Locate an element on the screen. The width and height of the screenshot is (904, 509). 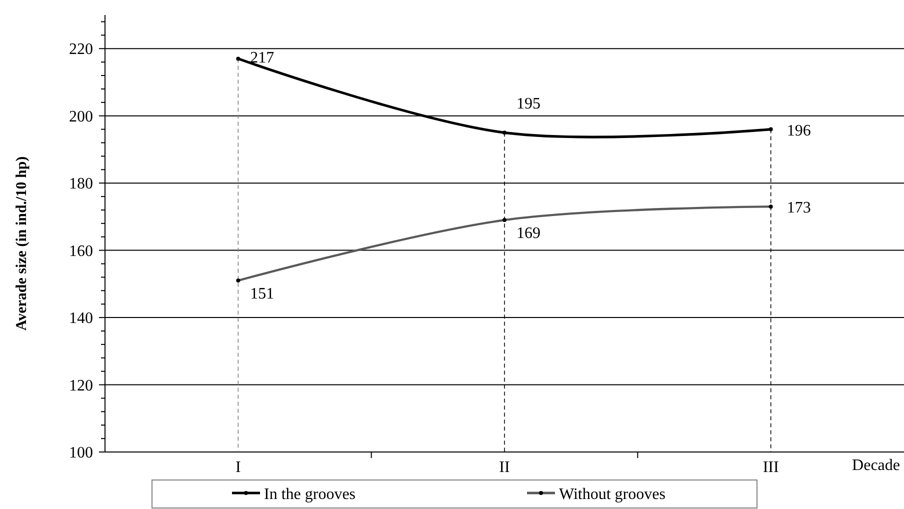
x-tick-label: II is located at coordinates (504, 467).